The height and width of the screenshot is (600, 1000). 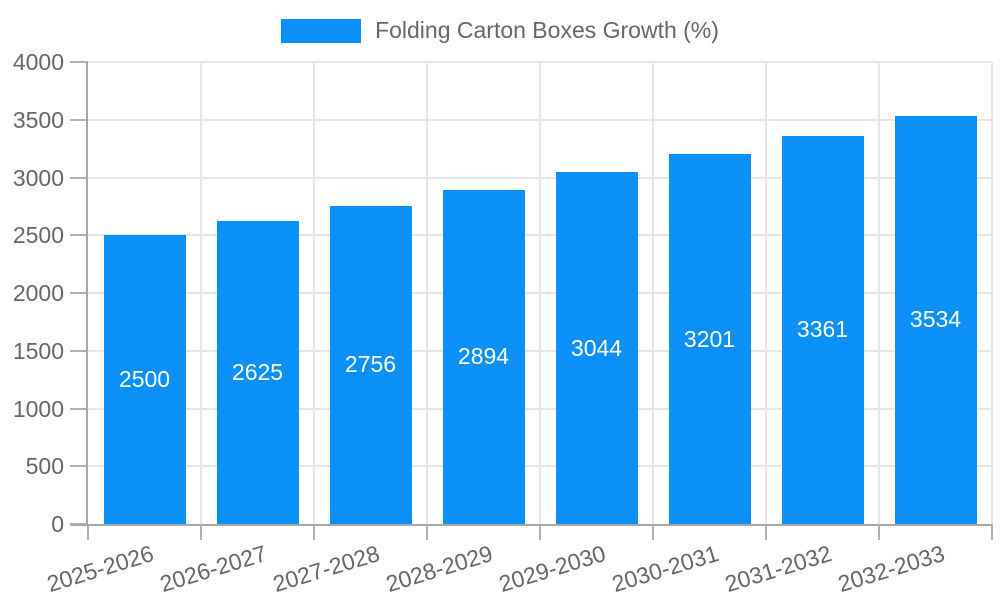 I want to click on bar-value-label: 2625, so click(x=257, y=371).